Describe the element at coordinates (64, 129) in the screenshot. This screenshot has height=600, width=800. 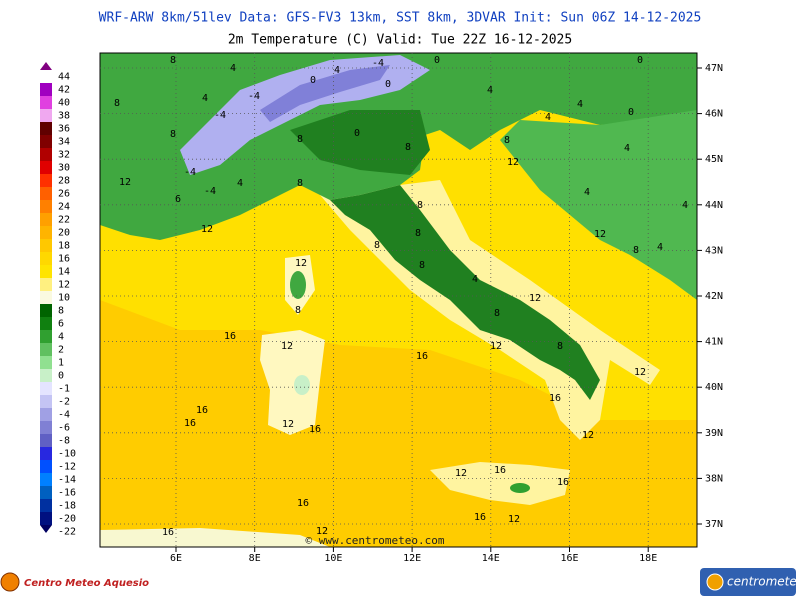
I see `legend-label: 36` at that location.